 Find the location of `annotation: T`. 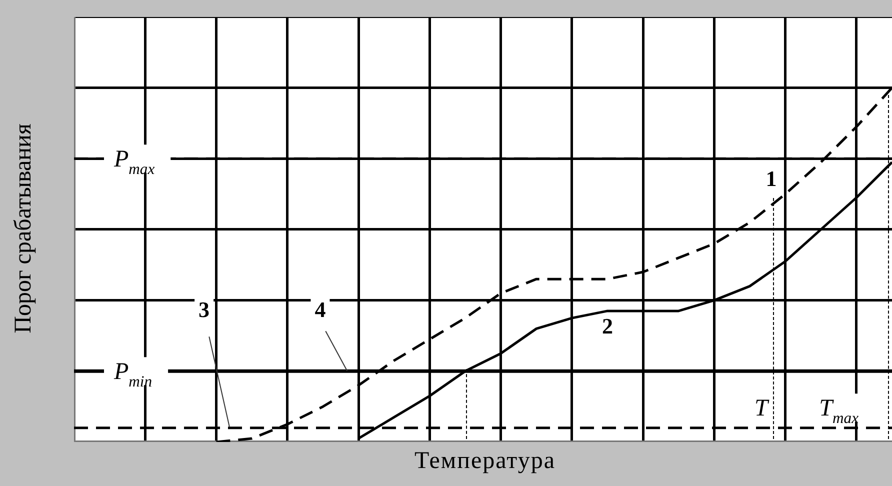

annotation: T is located at coordinates (762, 409).